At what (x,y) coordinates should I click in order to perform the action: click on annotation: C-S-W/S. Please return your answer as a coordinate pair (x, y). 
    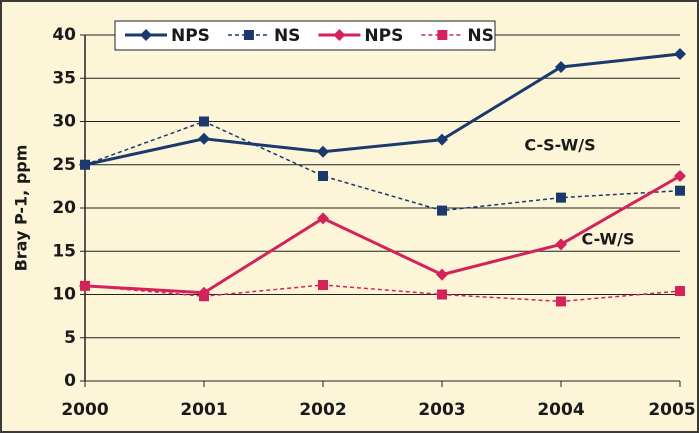
    Looking at the image, I should click on (559, 145).